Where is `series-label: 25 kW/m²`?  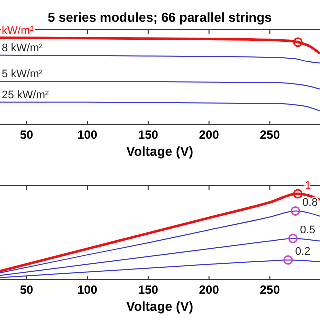
series-label: 25 kW/m² is located at coordinates (26, 95).